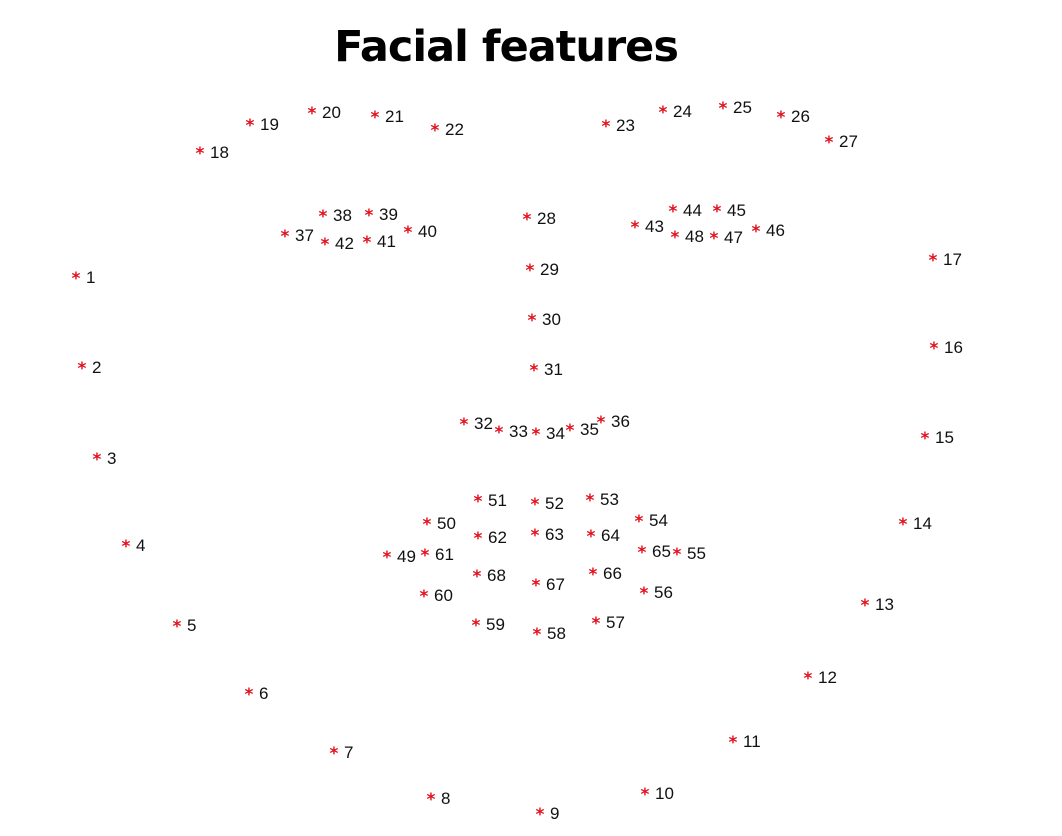 The height and width of the screenshot is (836, 1062). Describe the element at coordinates (511, 432) in the screenshot. I see `landmark-point: * 33` at that location.